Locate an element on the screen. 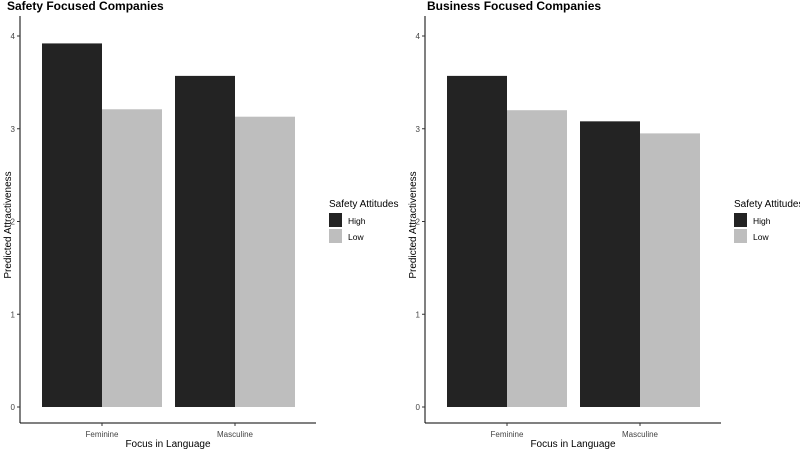  chart-title: Business Focused Companies is located at coordinates (514, 6).